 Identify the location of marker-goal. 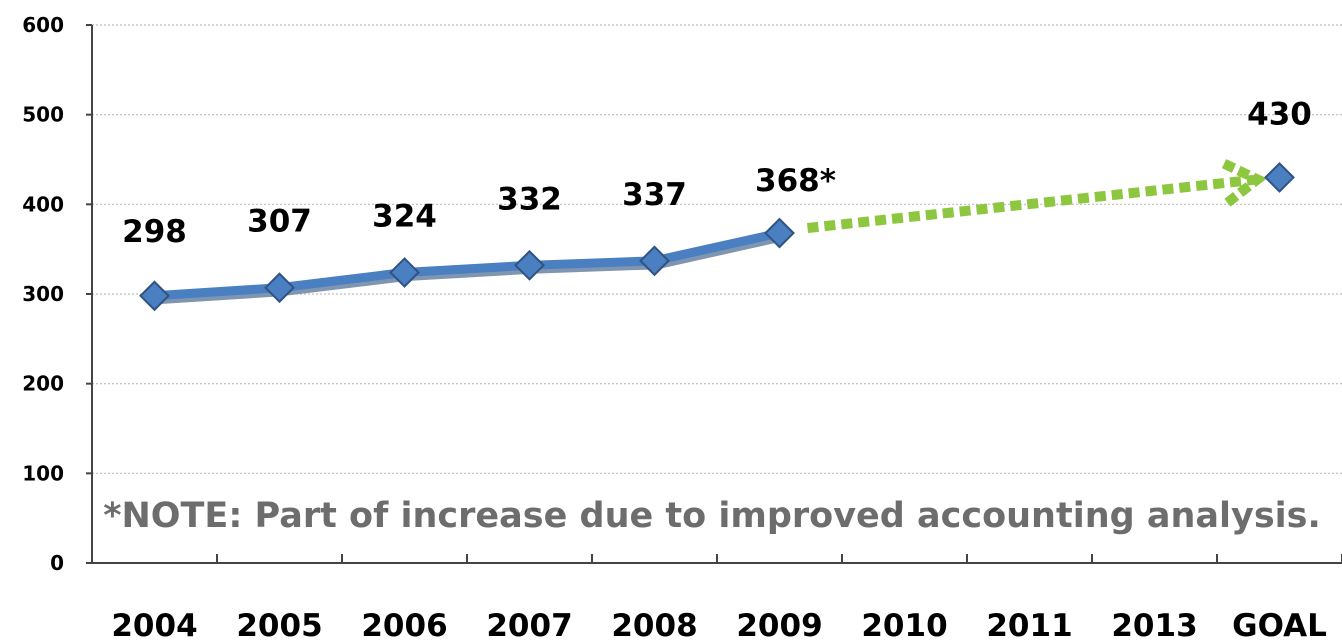
(1279, 177).